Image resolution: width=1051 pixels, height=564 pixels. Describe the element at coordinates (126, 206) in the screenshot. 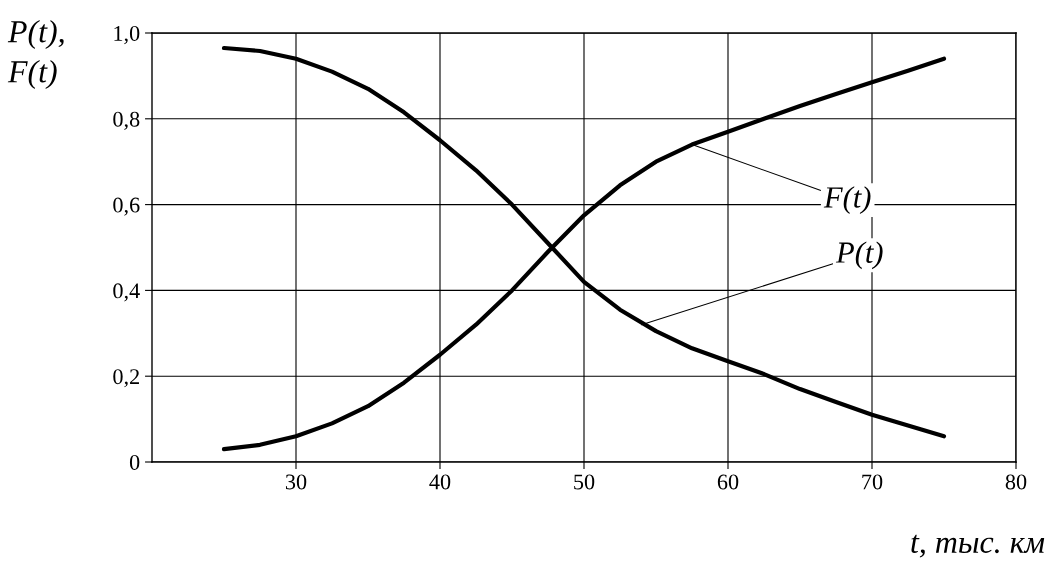

I see `y-tick-label: 0,6` at that location.